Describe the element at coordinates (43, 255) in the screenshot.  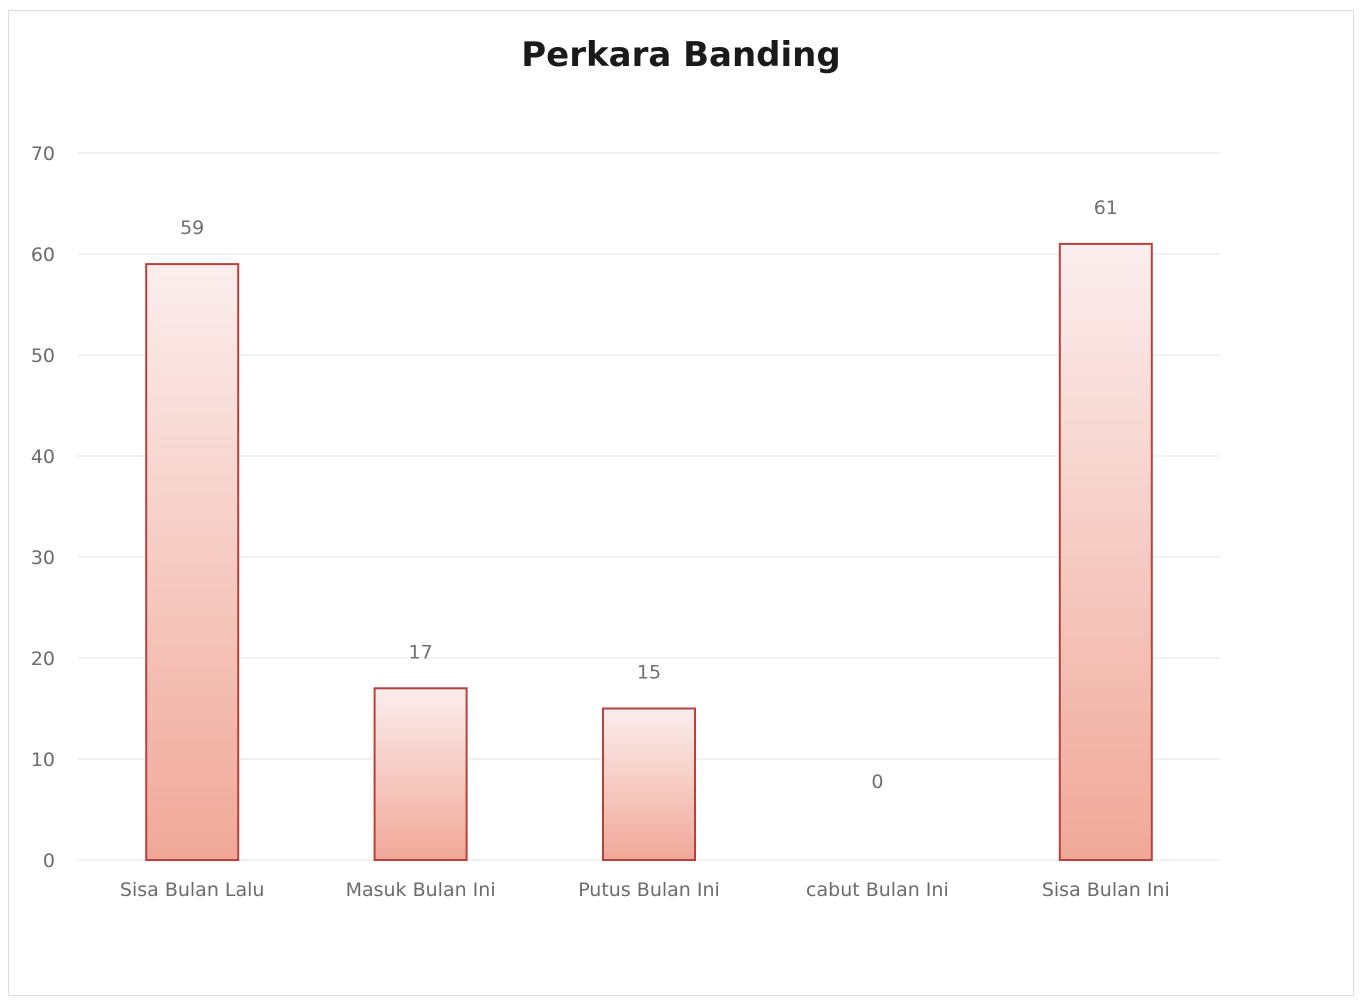
I see `y-tick-label: 60` at that location.